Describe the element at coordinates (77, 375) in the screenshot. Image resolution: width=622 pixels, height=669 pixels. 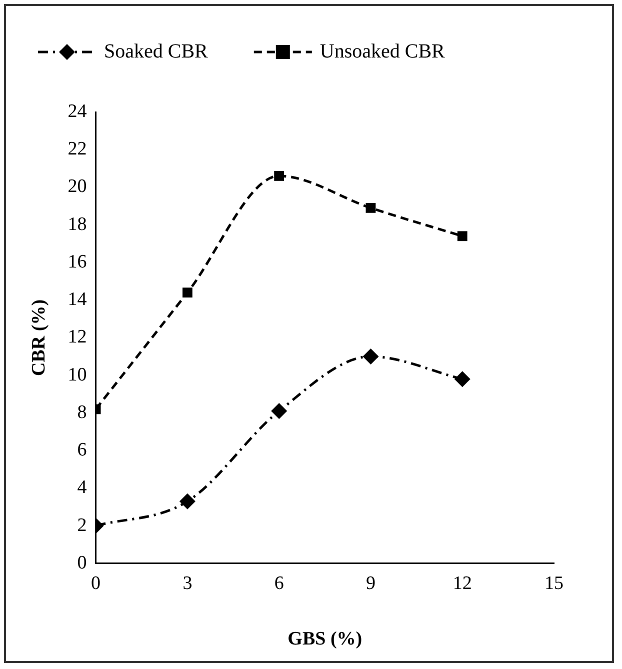
I see `y-tick-label: 10` at that location.